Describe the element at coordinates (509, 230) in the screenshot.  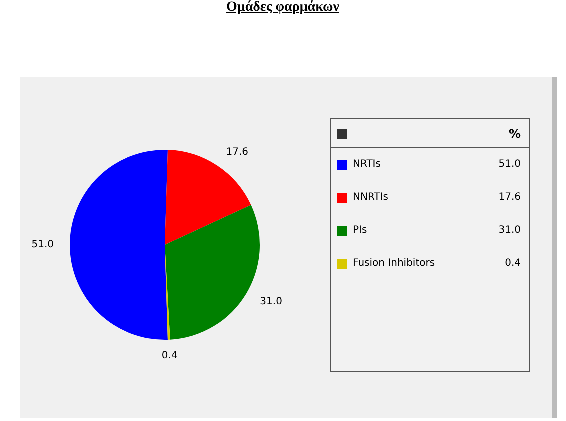
I see `text: 31.0` at that location.